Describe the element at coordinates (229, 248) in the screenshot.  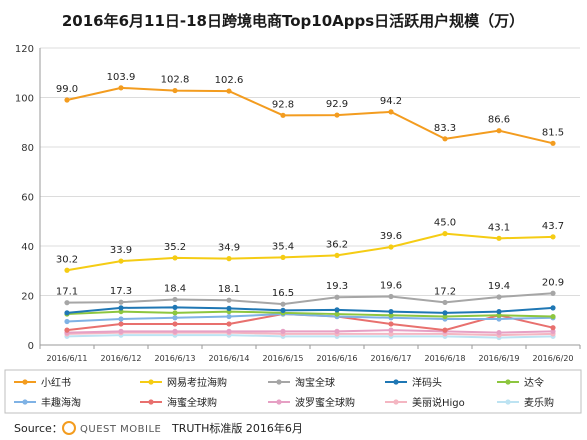
I see `data-label: 34.9` at that location.